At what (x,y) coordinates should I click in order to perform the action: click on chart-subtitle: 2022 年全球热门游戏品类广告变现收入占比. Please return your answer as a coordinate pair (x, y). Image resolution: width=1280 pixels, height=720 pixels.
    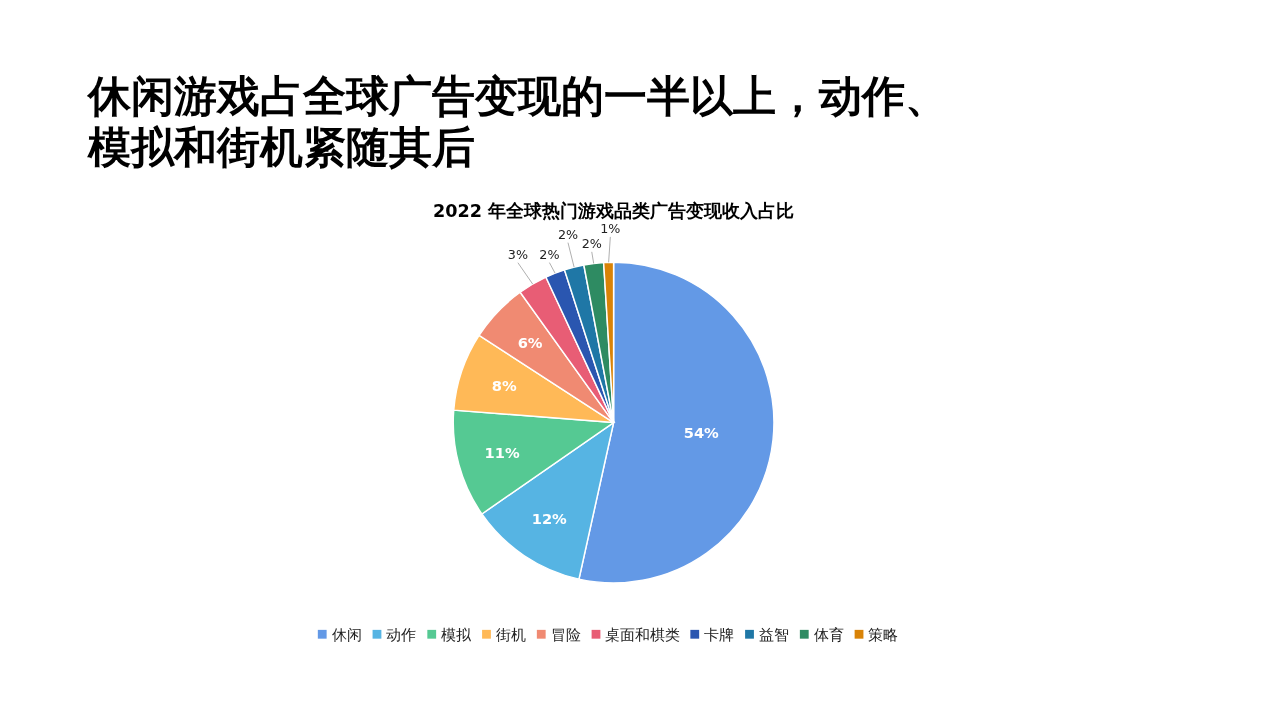
    Looking at the image, I should click on (614, 211).